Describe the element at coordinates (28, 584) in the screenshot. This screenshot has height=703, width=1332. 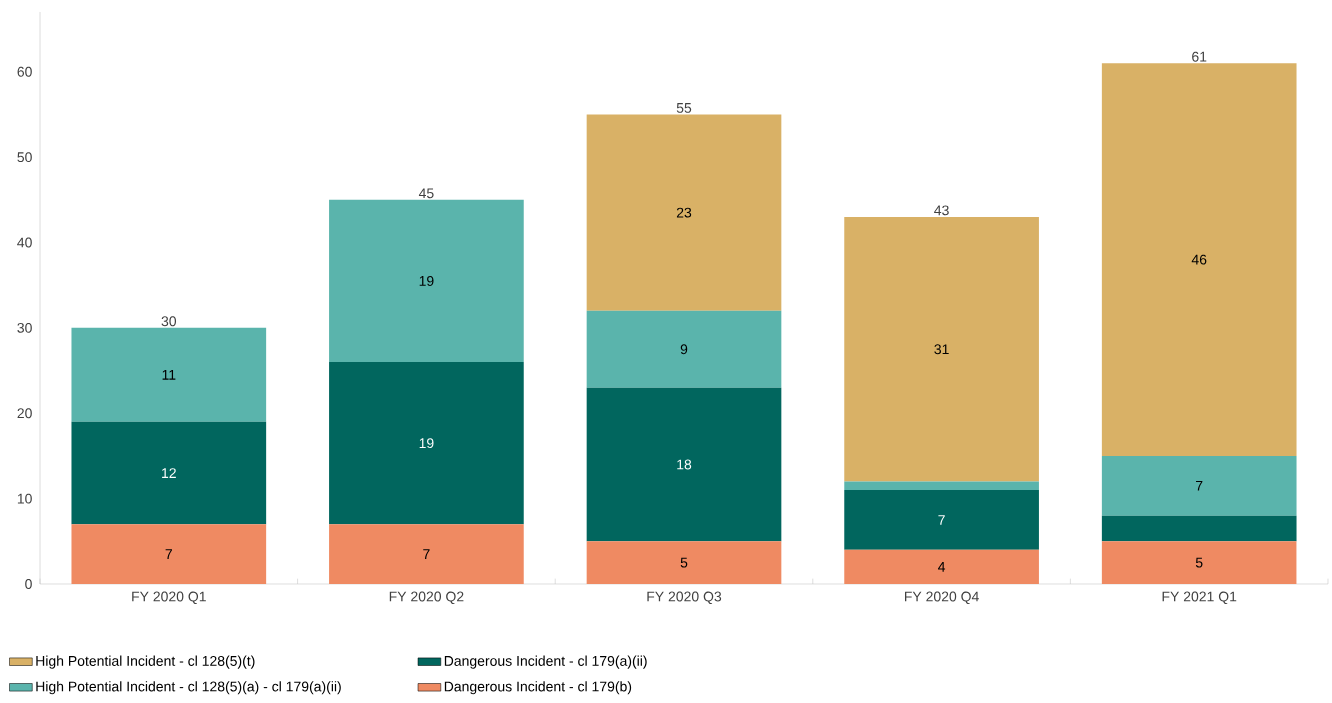
I see `y-tick-label: 0` at that location.